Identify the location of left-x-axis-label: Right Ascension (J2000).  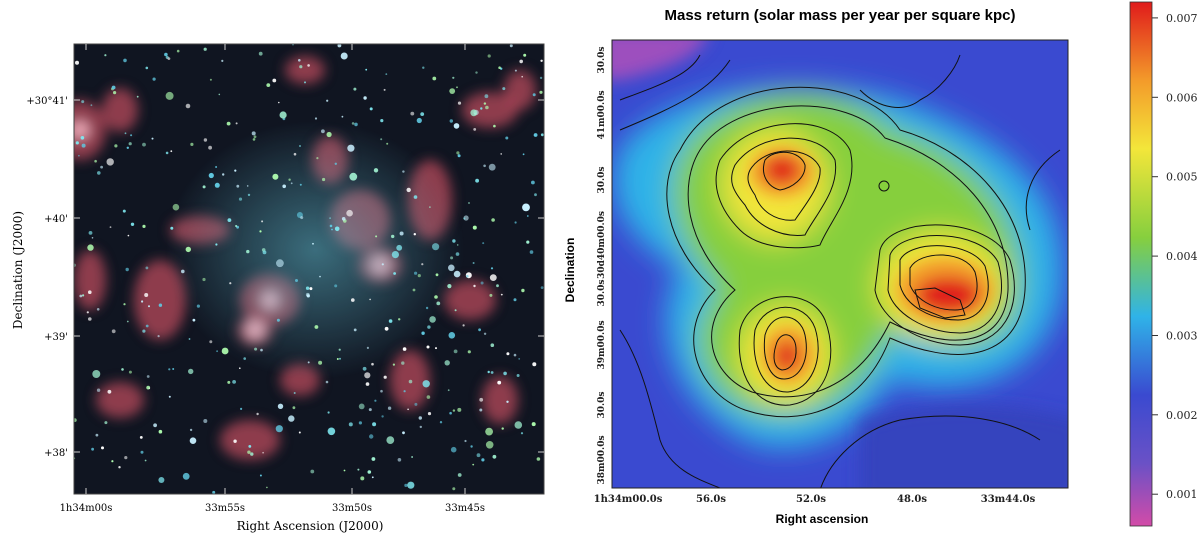
(310, 526).